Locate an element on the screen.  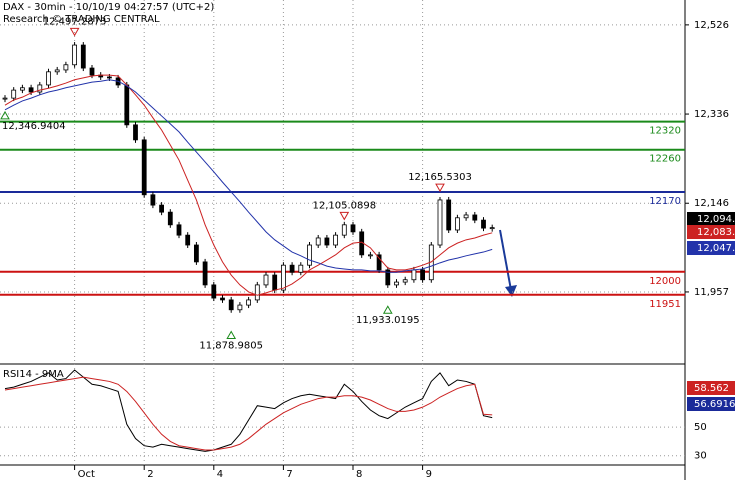
last-value-label: 12,094.3 is located at coordinates (716, 219).